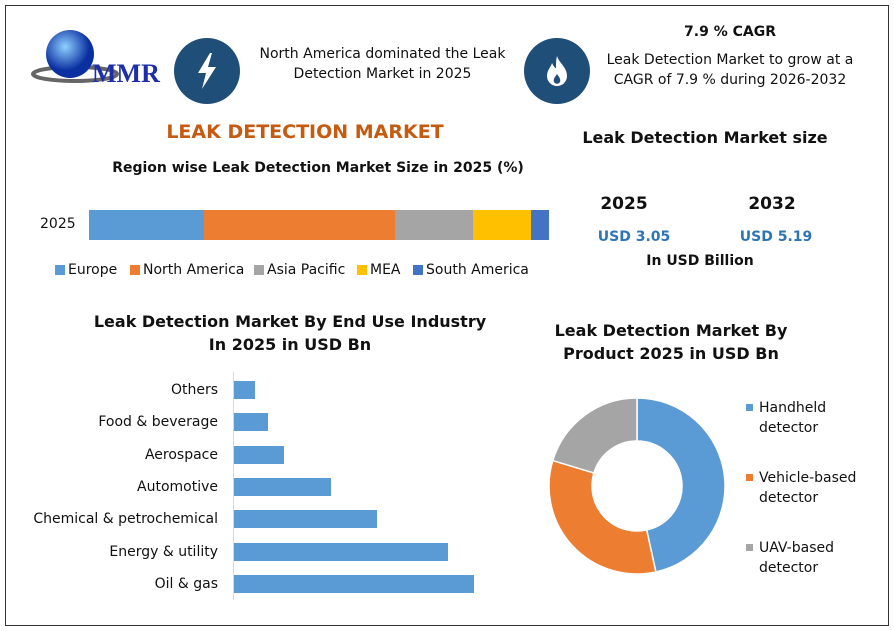 This screenshot has height=631, width=894. Describe the element at coordinates (730, 32) in the screenshot. I see `cagr-title: 7.9 % CAGR` at that location.